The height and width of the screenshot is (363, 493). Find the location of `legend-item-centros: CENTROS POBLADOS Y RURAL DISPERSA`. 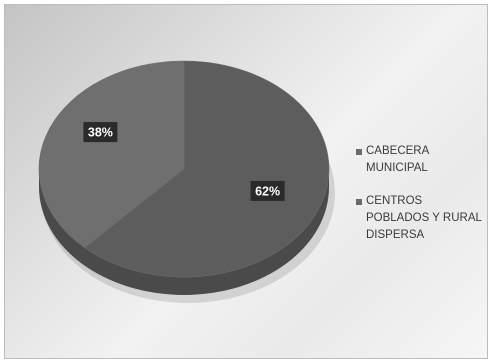

legend-item-centros: CENTROS POBLADOS Y RURAL DISPERSA is located at coordinates (422, 218).